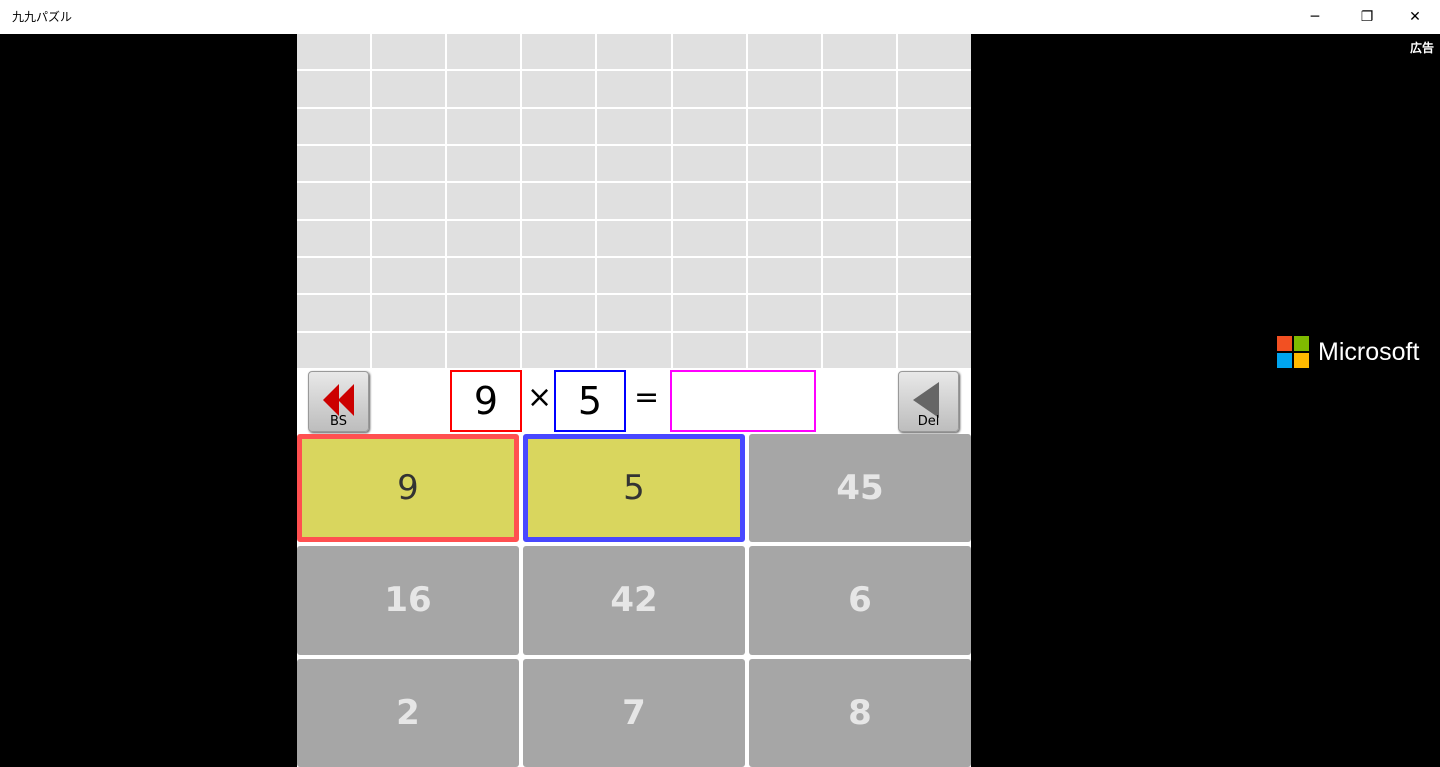 This screenshot has width=1440, height=767. Describe the element at coordinates (743, 401) in the screenshot. I see `result-box` at that location.